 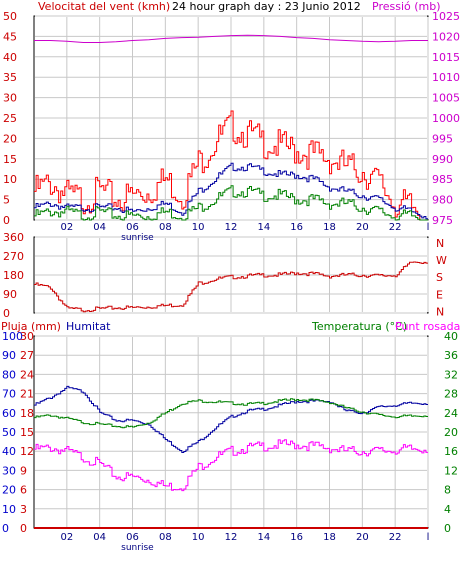 What do you see at coordinates (427, 326) in the screenshot?
I see `dew-point-axis-title: Punt rosada` at bounding box center [427, 326].